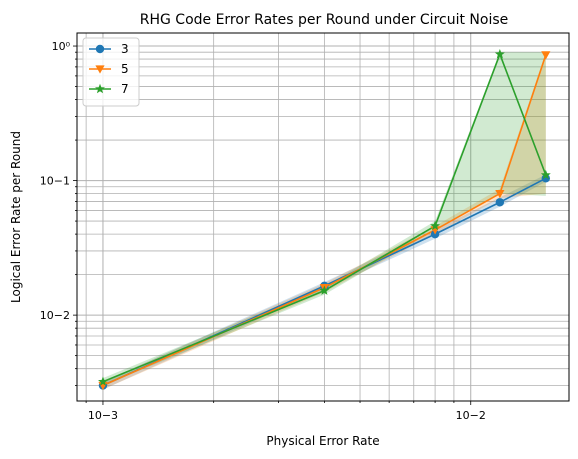 The image size is (578, 459). I want to click on legend-5-label: 5, so click(125, 69).